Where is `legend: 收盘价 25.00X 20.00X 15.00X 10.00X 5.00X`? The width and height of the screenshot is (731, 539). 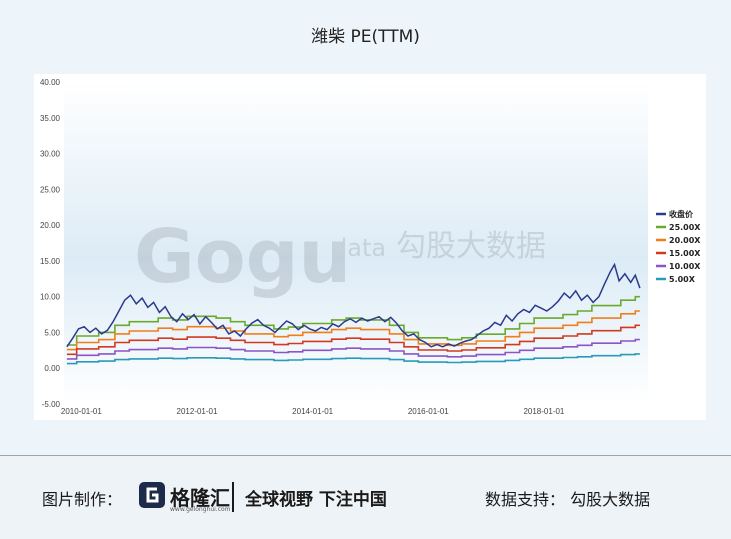 legend: 收盘价 25.00X 20.00X 15.00X 10.00X 5.00X is located at coordinates (678, 246).